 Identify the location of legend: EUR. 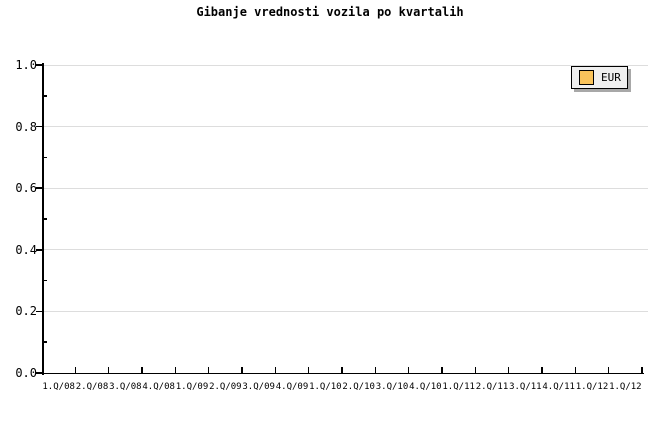
(599, 77).